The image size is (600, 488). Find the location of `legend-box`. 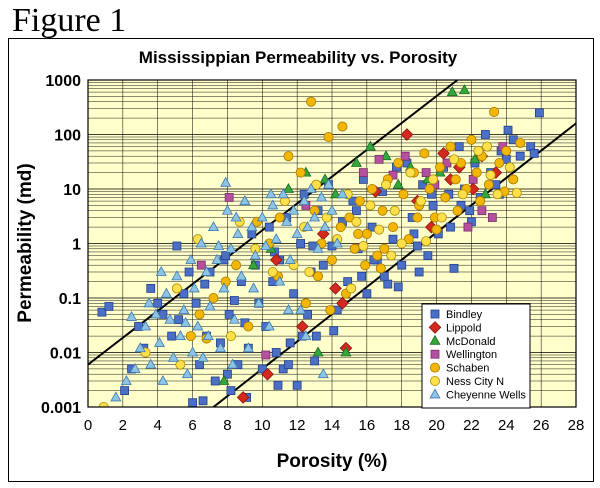

legend-box is located at coordinates (476, 356).